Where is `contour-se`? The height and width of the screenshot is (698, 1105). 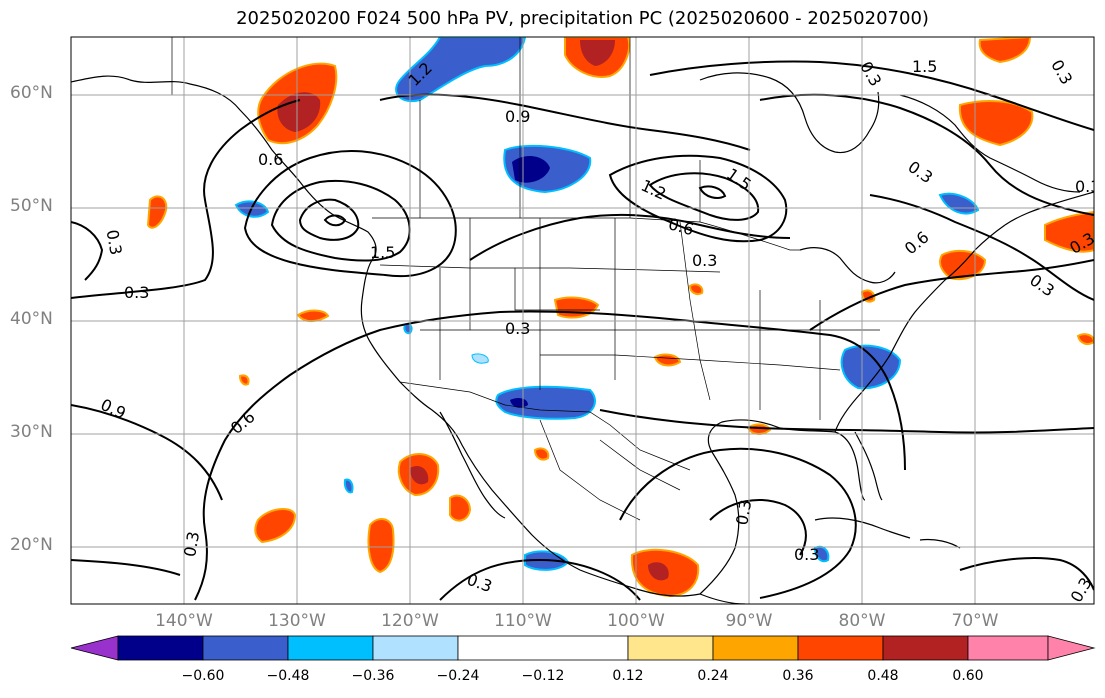 contour-se is located at coordinates (846, 421).